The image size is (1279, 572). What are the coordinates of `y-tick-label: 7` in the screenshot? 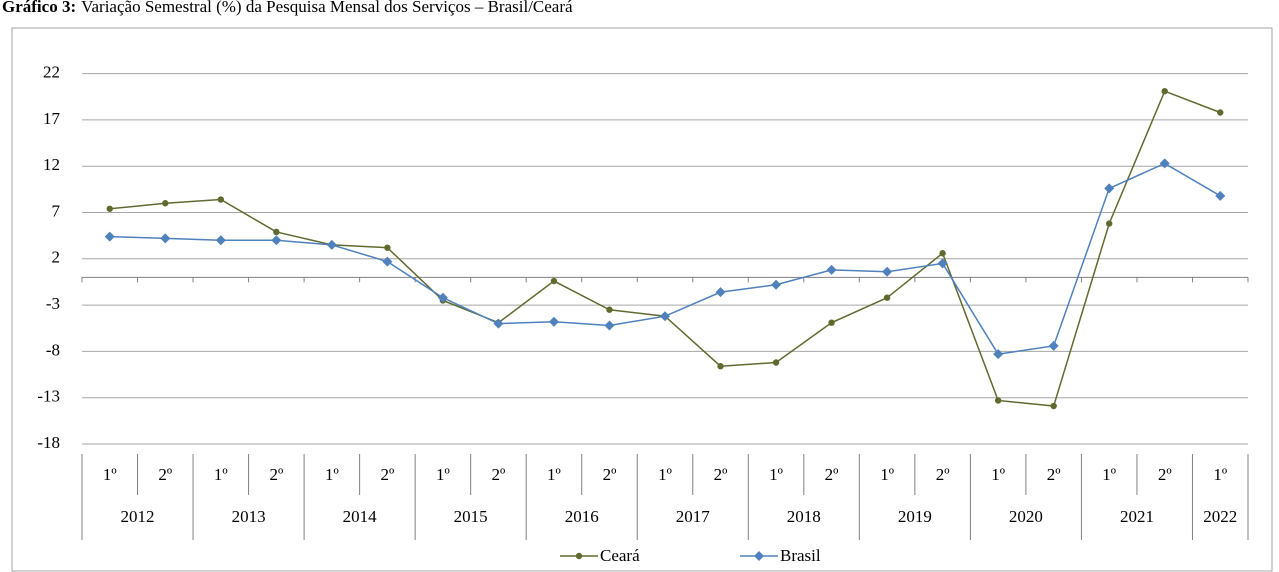 It's located at (56, 210).